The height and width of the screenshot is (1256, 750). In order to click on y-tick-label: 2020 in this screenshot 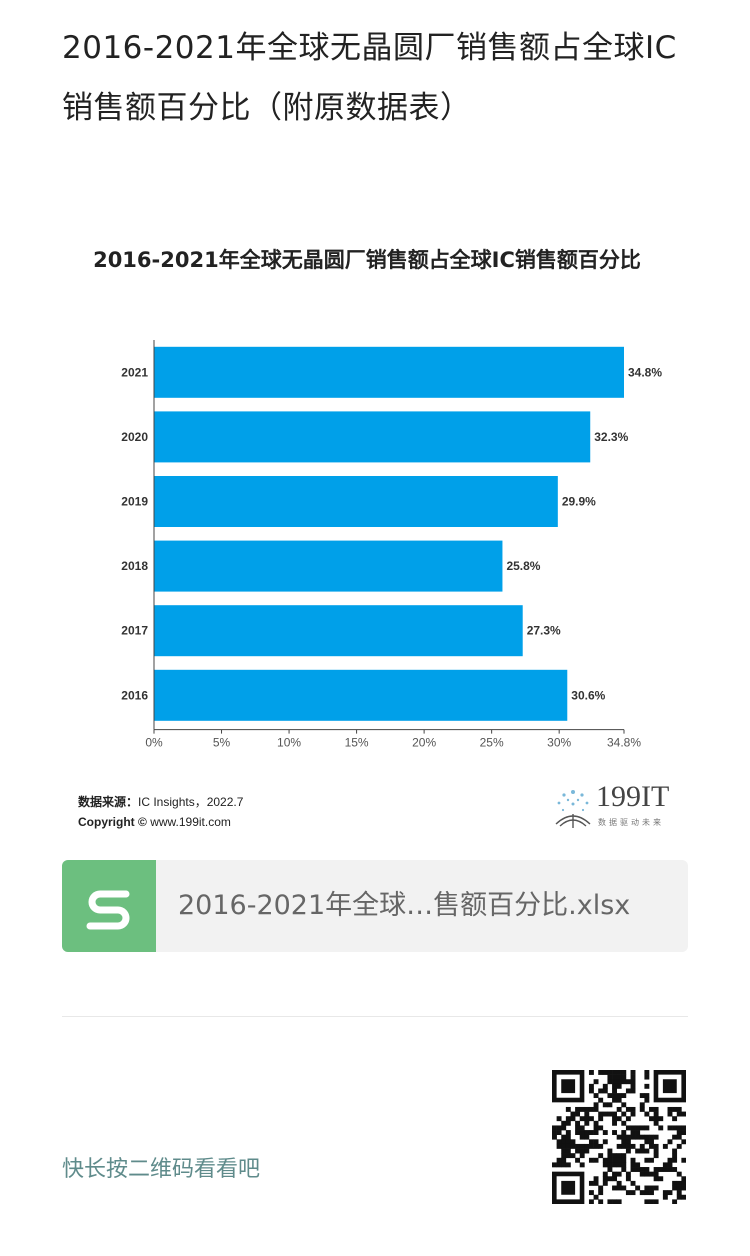, I will do `click(134, 437)`.